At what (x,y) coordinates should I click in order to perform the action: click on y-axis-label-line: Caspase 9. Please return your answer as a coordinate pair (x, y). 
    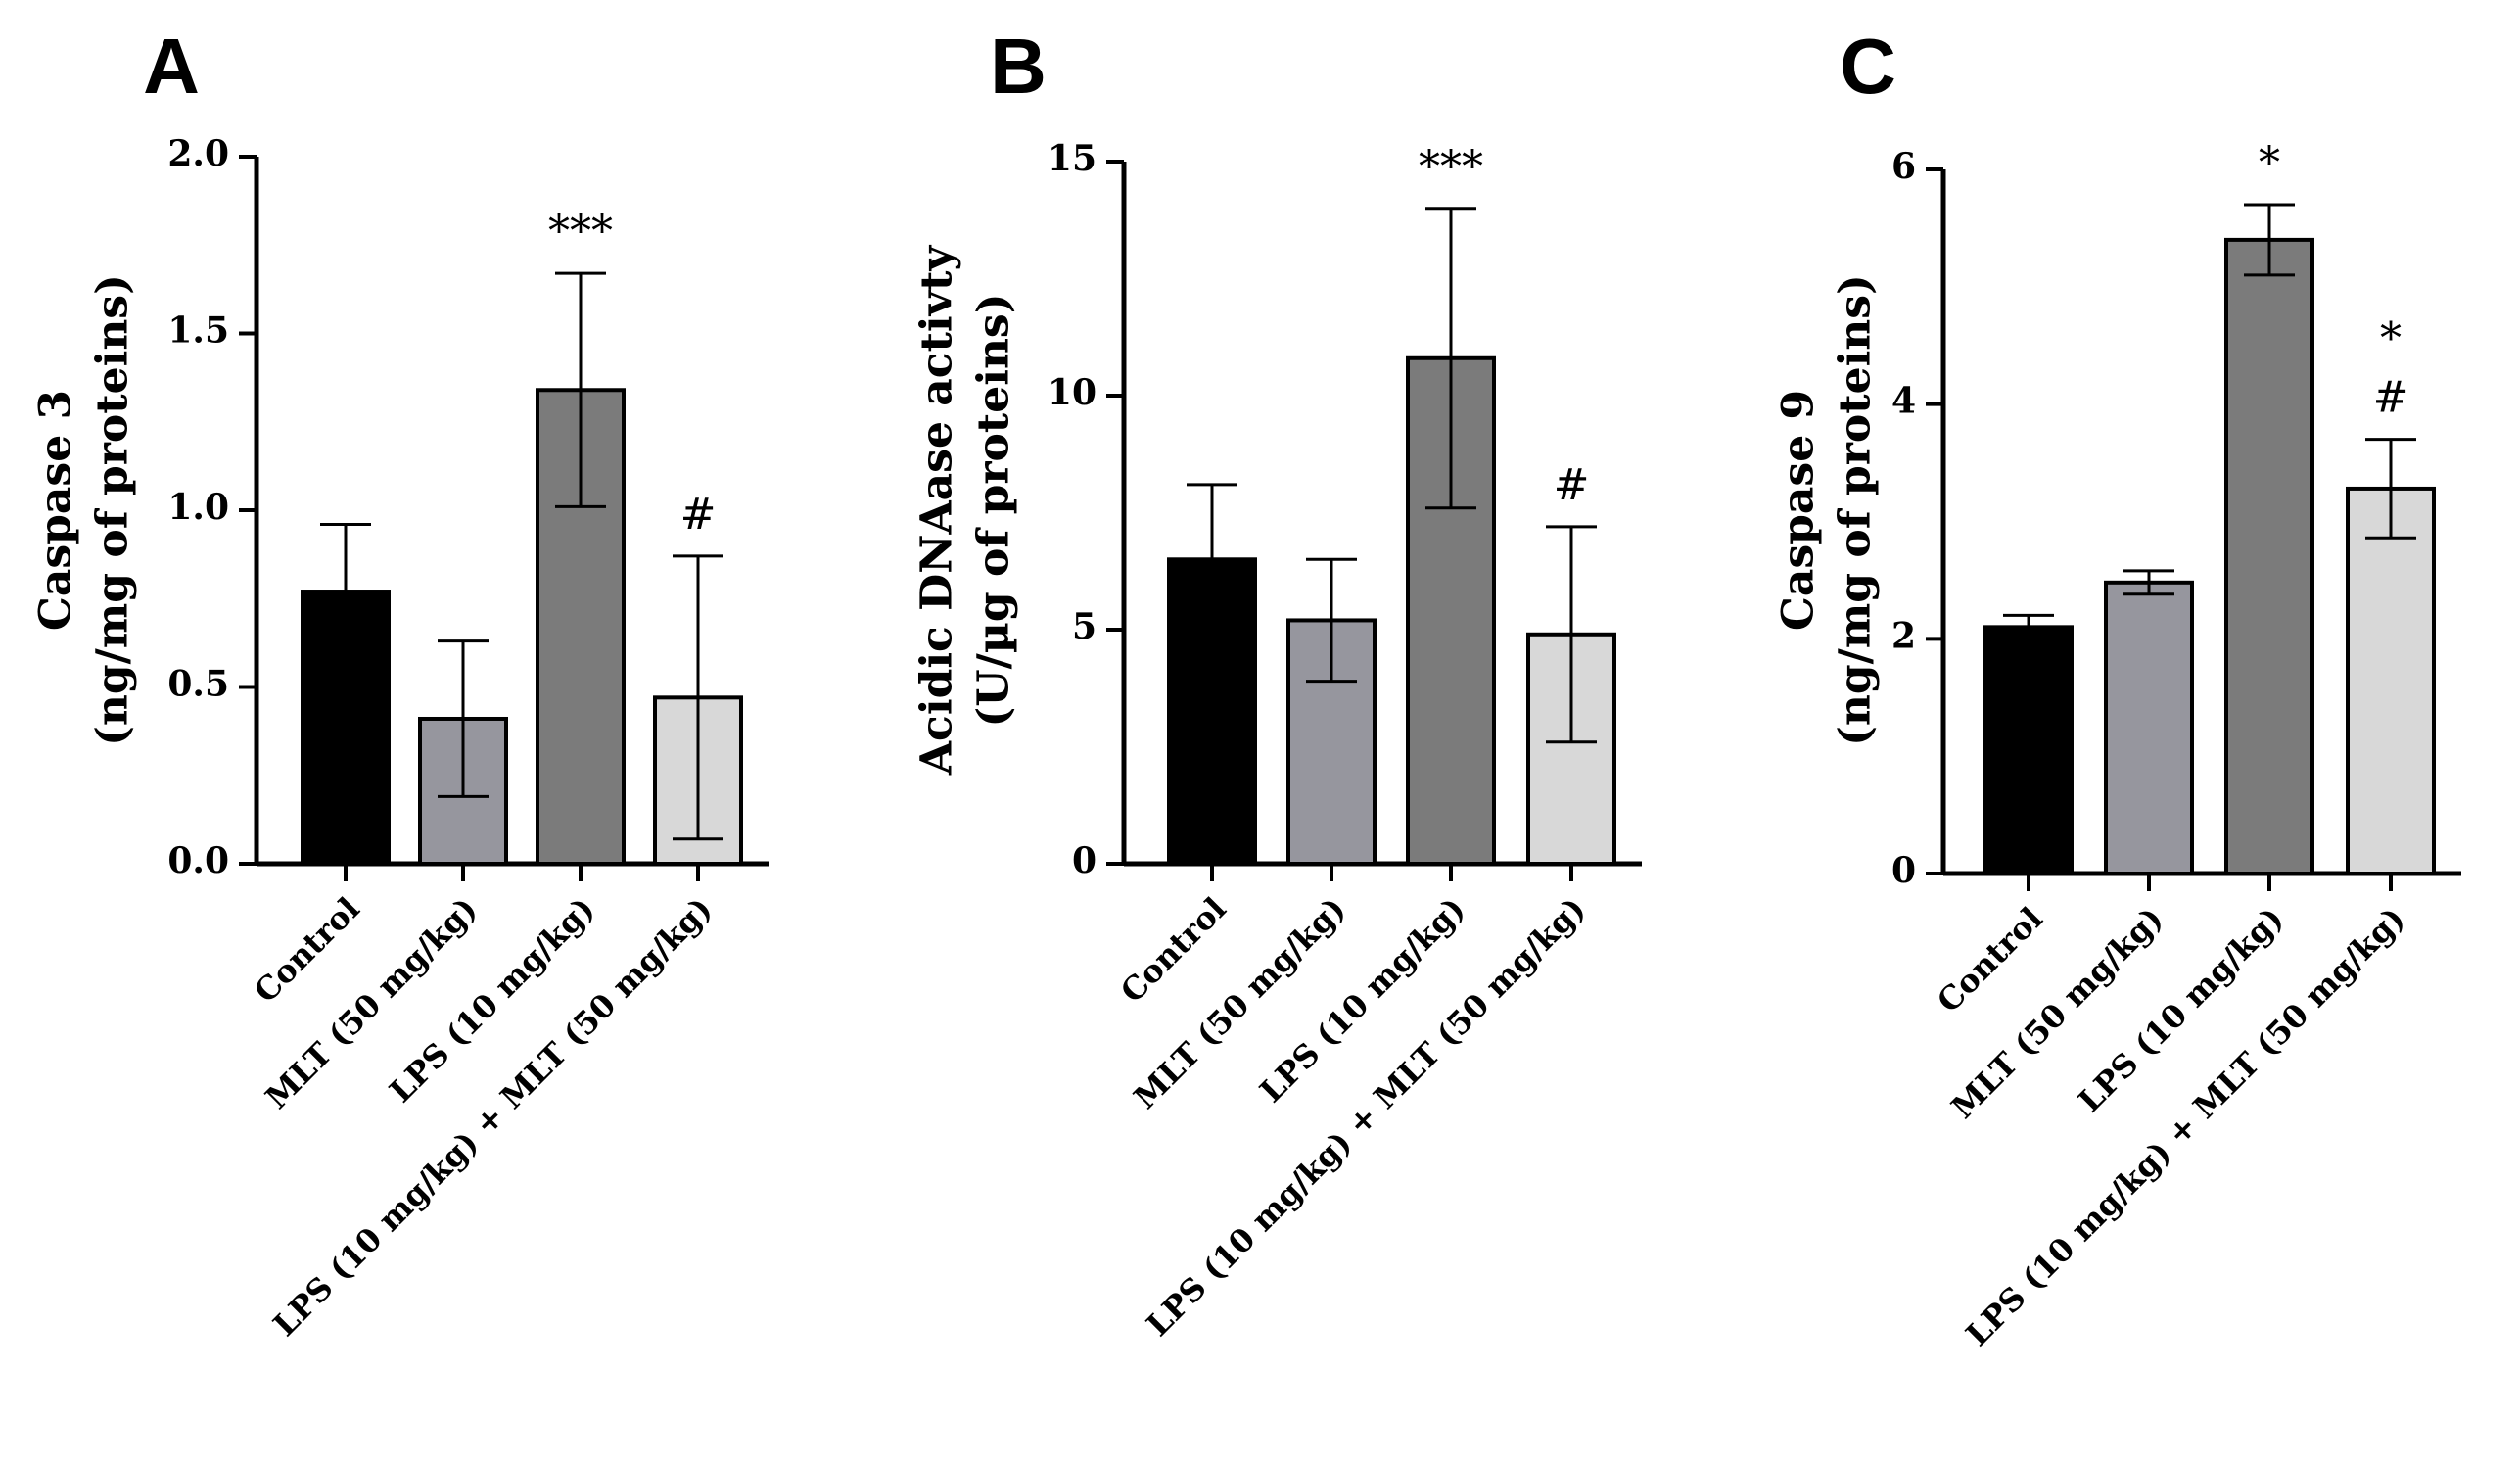
    Looking at the image, I should click on (1799, 510).